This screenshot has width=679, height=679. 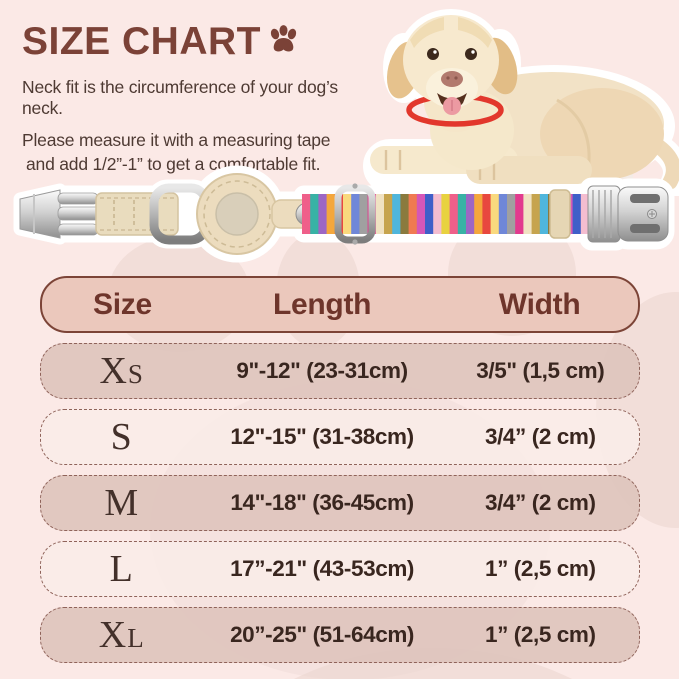 I want to click on size-cell: S, so click(x=121, y=437).